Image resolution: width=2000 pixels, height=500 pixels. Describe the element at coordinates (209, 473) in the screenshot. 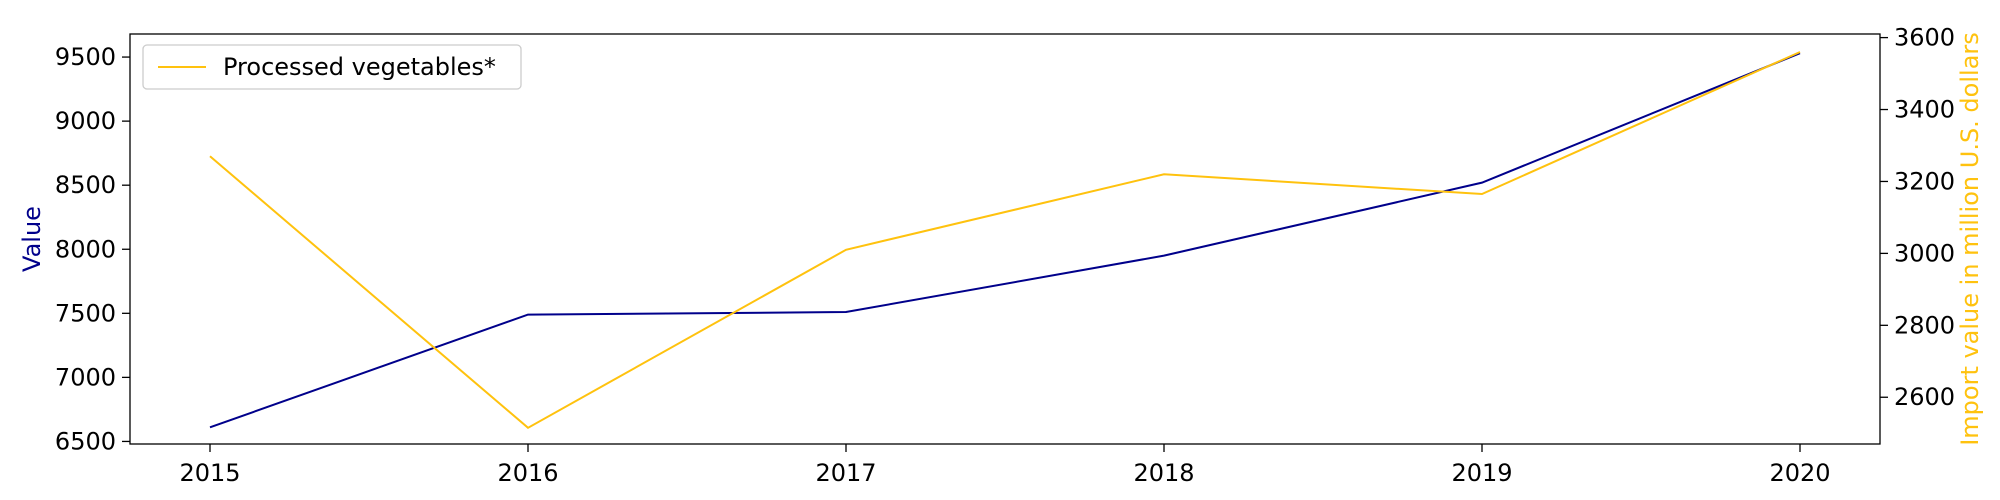

I see `x-tick-label: 2015` at that location.